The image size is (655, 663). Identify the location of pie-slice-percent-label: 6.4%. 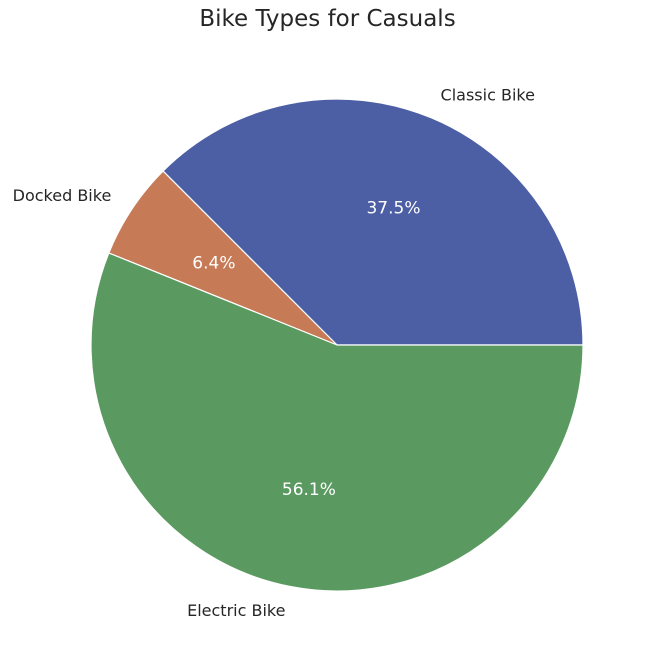
(213, 264).